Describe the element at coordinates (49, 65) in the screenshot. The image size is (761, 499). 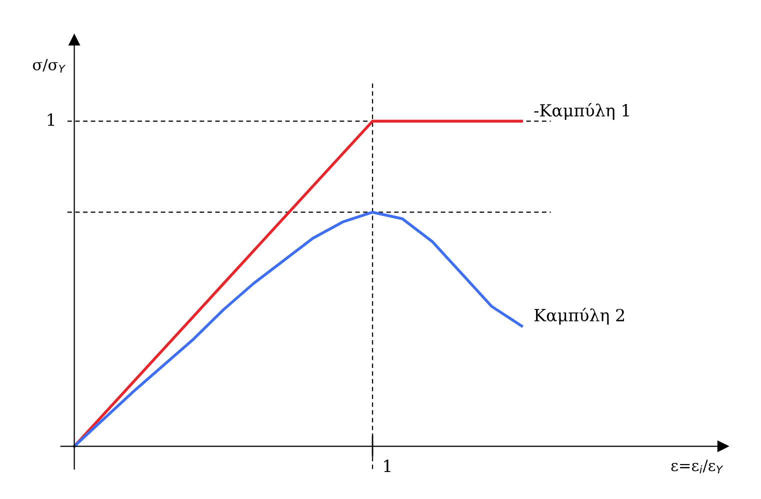
I see `y-axis-title: σ/σ$_{Y}$` at that location.